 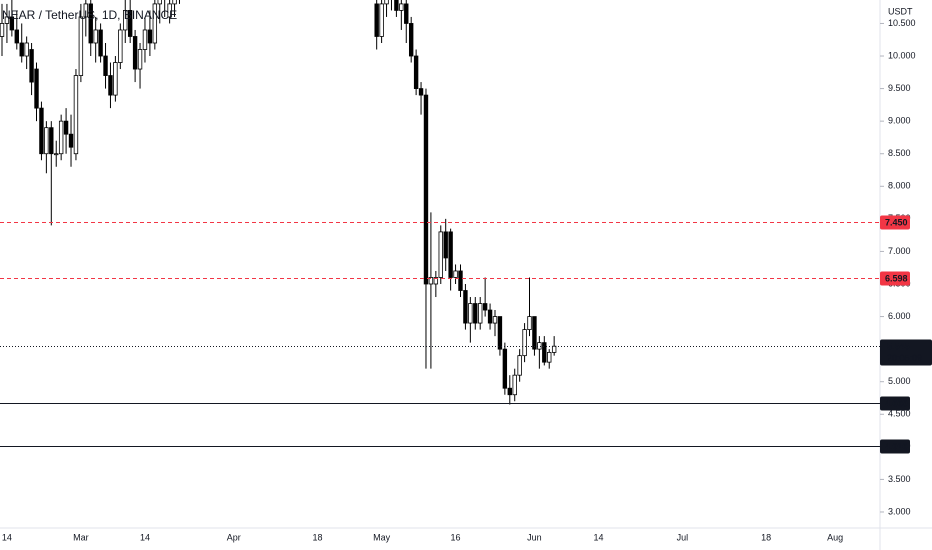 I want to click on level-label: 6.598, so click(x=896, y=278).